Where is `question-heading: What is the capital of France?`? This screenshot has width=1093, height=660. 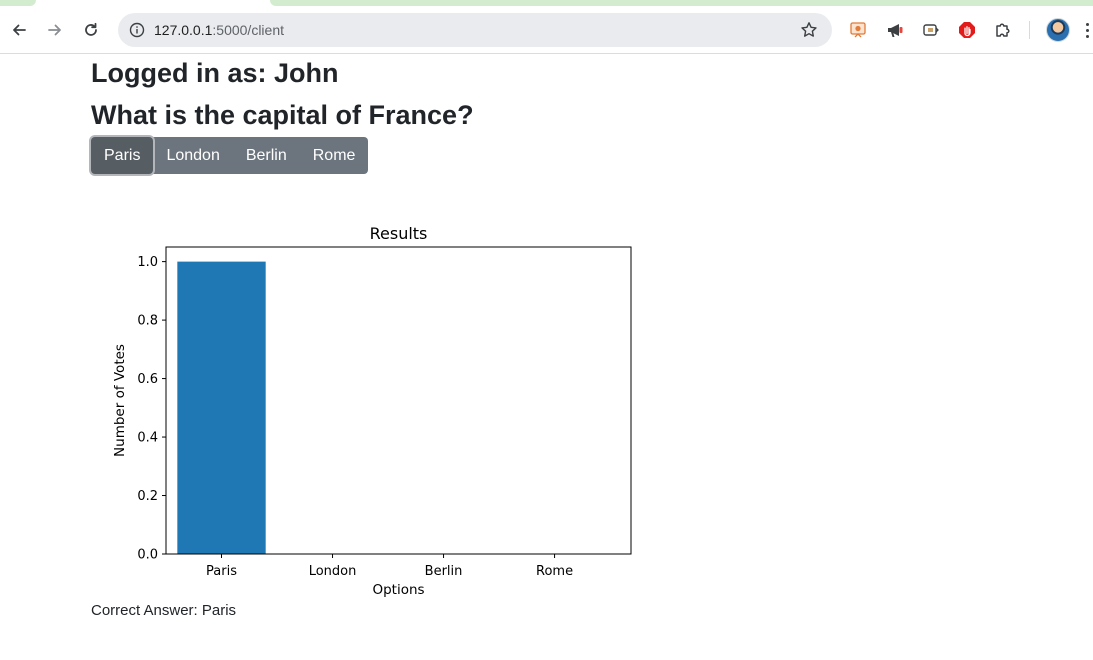
question-heading: What is the capital of France? is located at coordinates (282, 115).